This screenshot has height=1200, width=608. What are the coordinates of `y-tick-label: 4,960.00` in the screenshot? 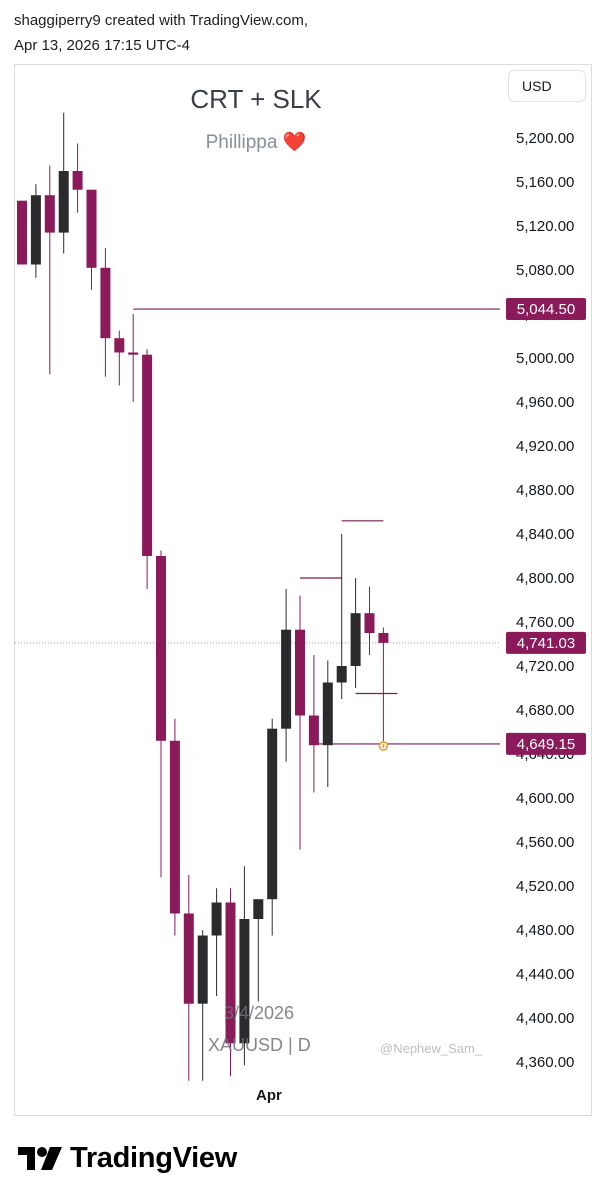 It's located at (545, 402).